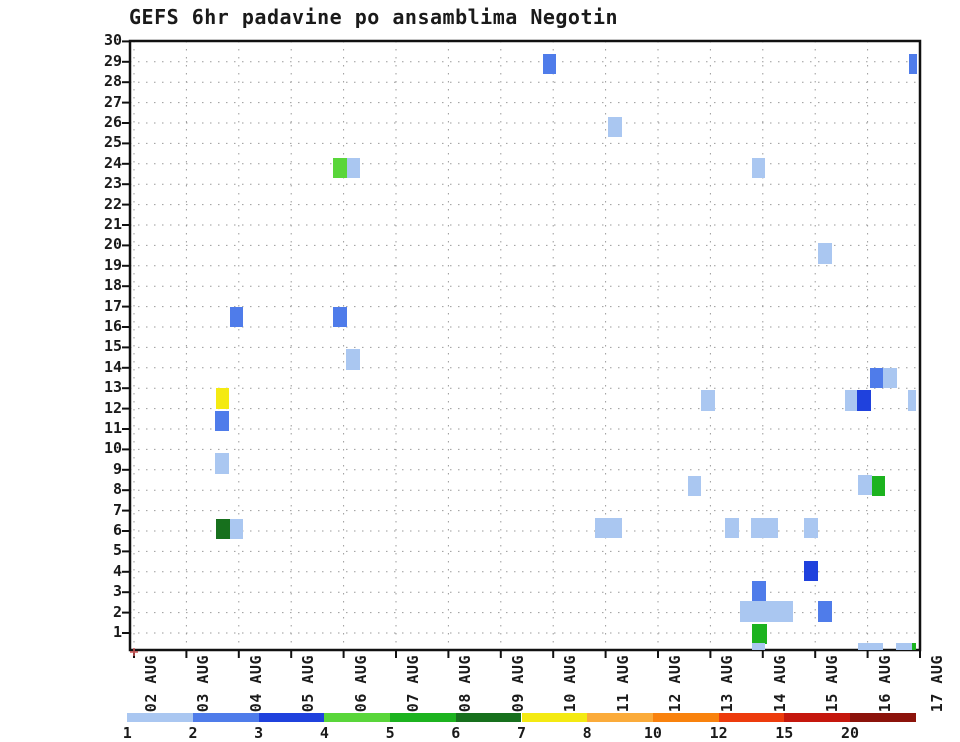 Image resolution: width=960 pixels, height=742 pixels. I want to click on y-tick-label: 15, so click(112, 346).